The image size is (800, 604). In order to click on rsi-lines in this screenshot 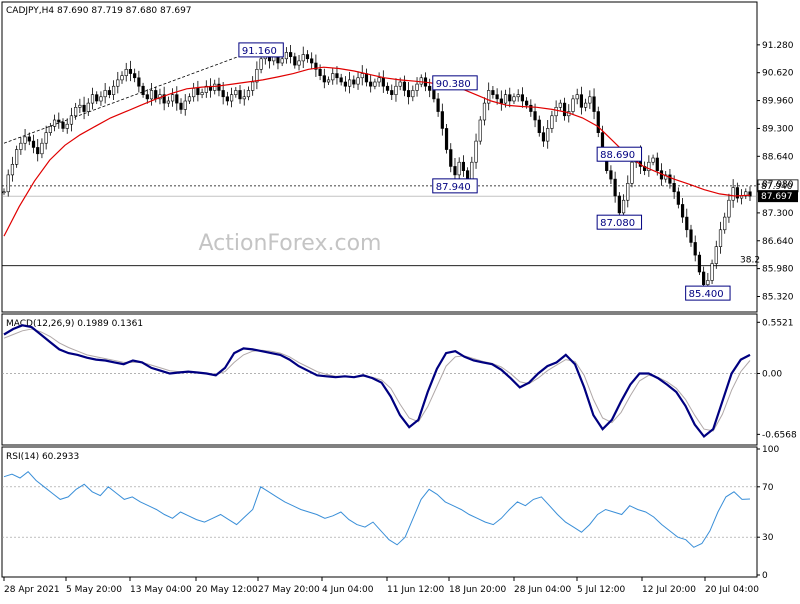, I will do `click(377, 509)`.